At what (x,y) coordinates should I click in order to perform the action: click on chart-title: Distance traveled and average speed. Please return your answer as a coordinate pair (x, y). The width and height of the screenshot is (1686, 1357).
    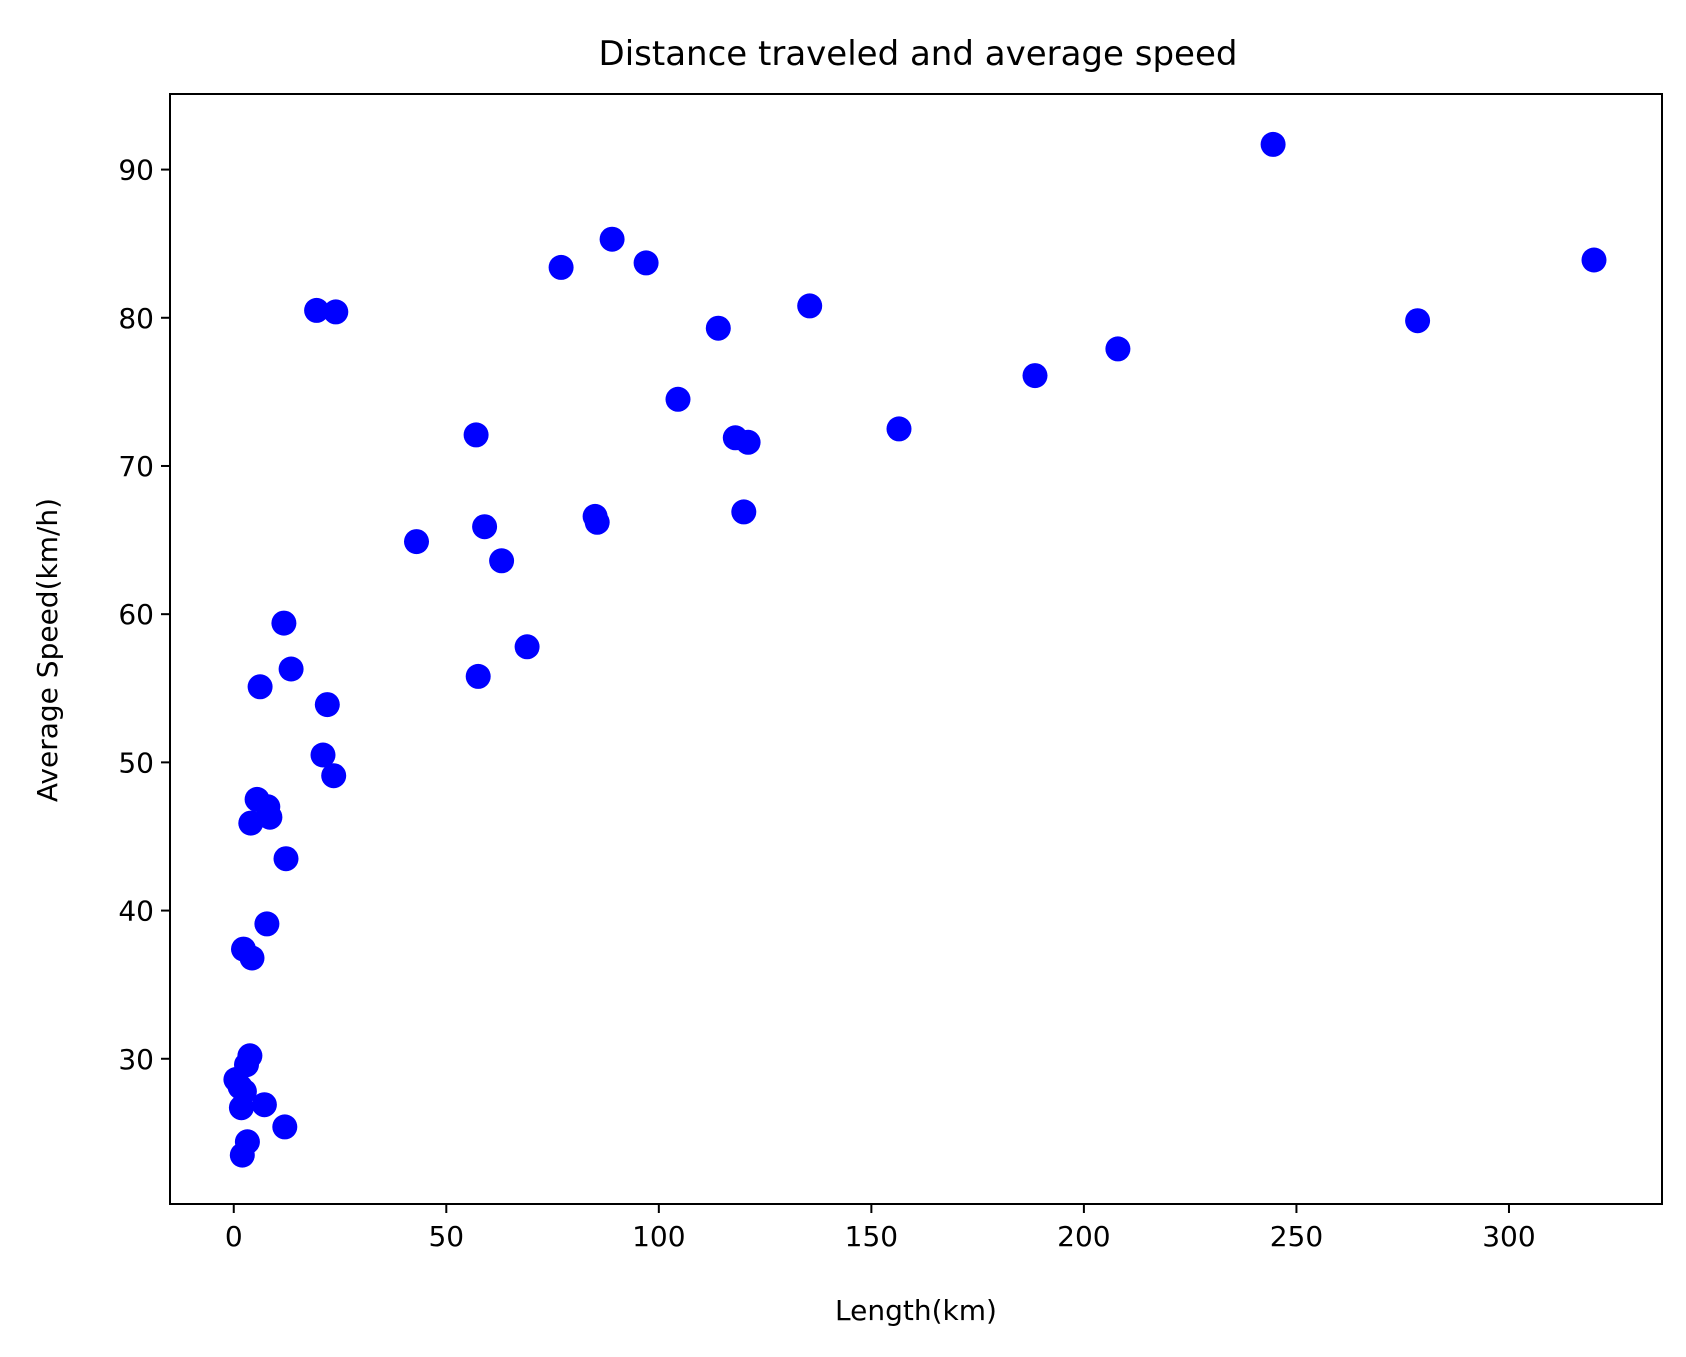
    Looking at the image, I should click on (918, 54).